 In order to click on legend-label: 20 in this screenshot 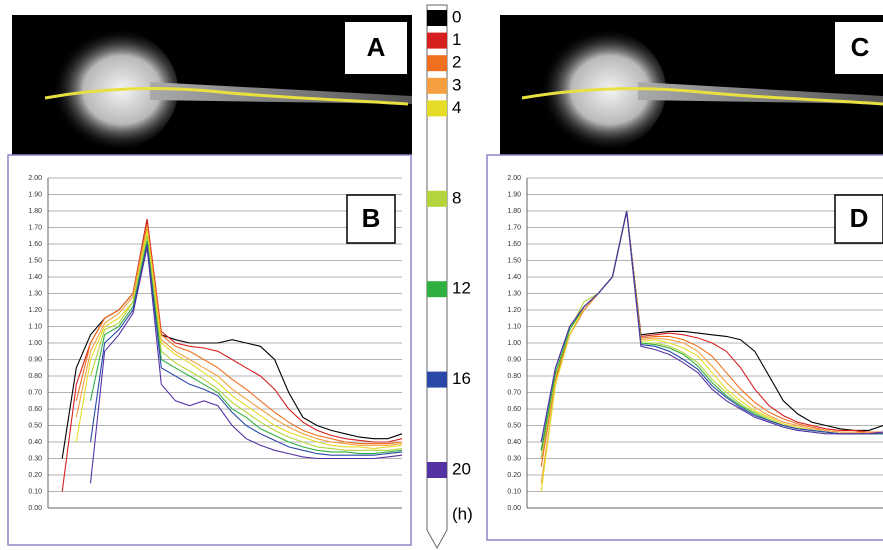, I will do `click(461, 468)`.